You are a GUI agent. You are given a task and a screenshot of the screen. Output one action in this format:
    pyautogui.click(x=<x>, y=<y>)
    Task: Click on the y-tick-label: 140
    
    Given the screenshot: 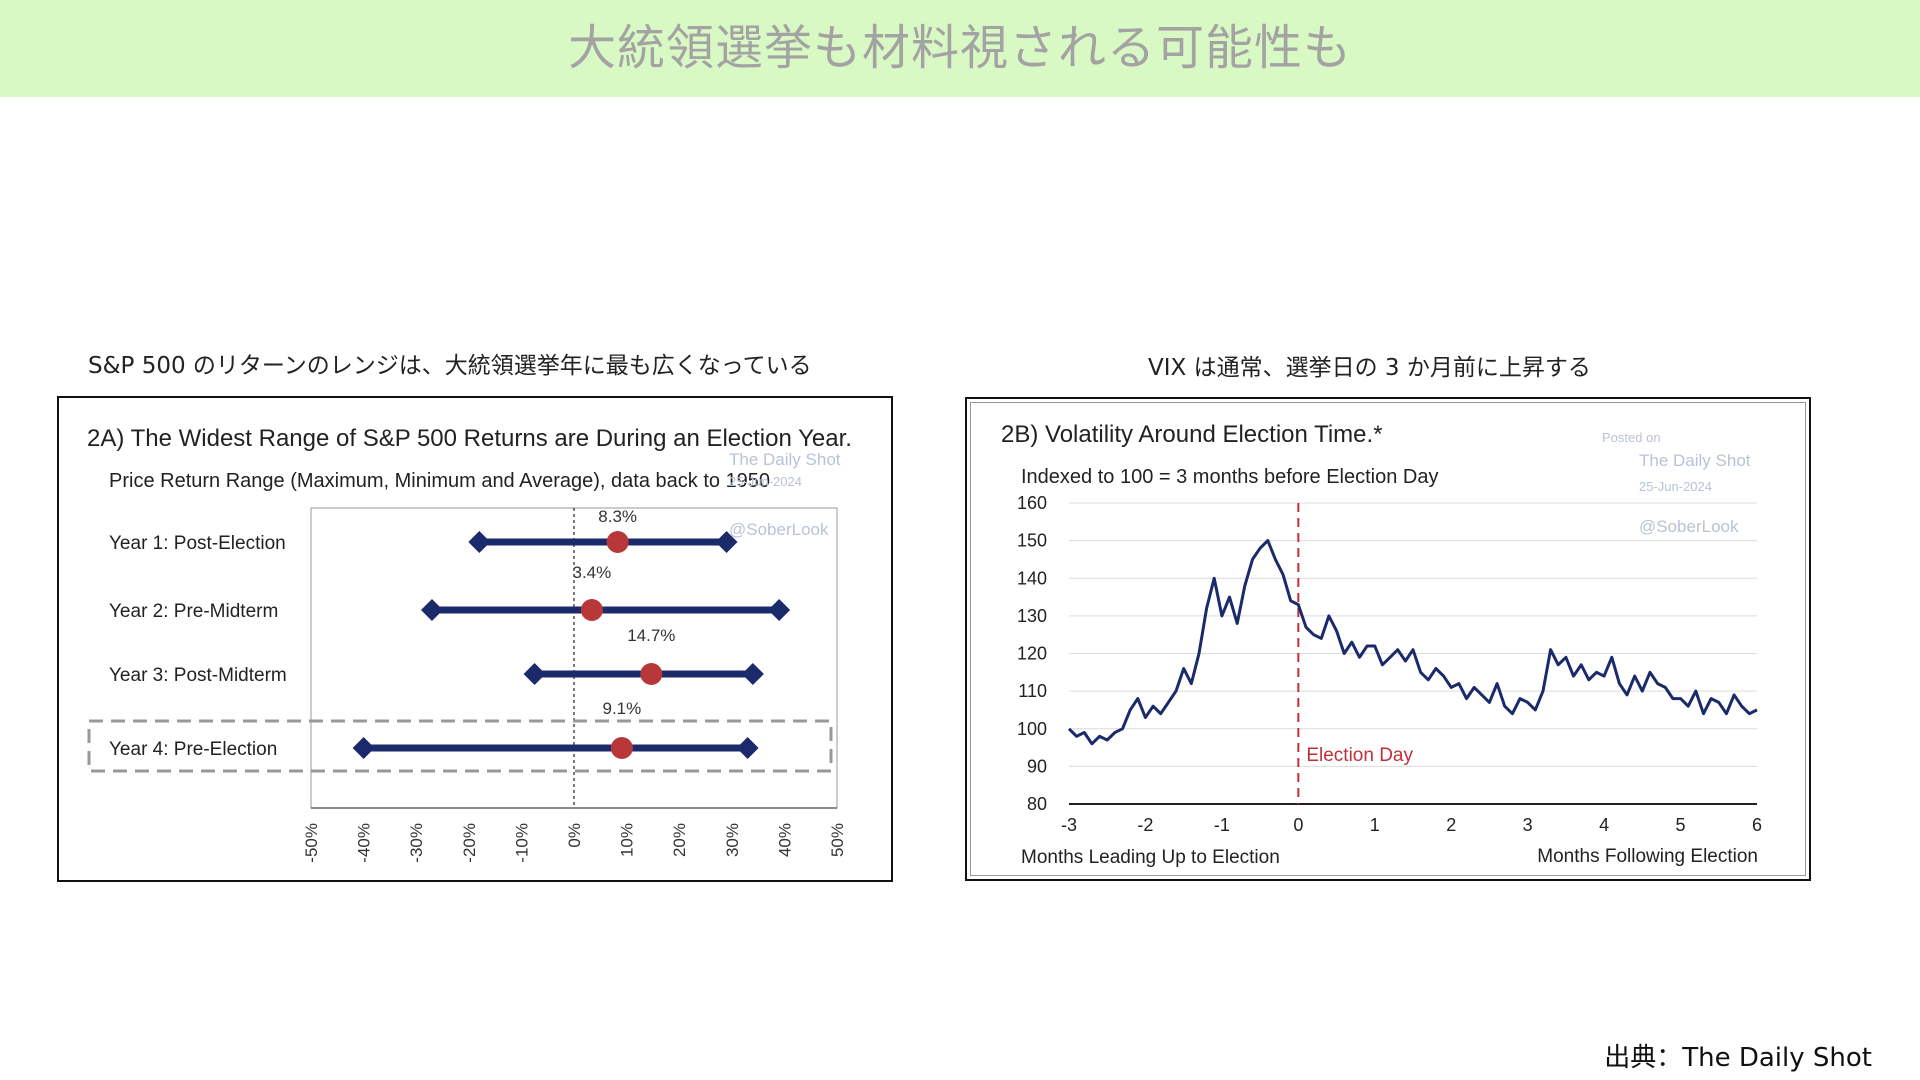 What is the action you would take?
    pyautogui.click(x=1032, y=578)
    